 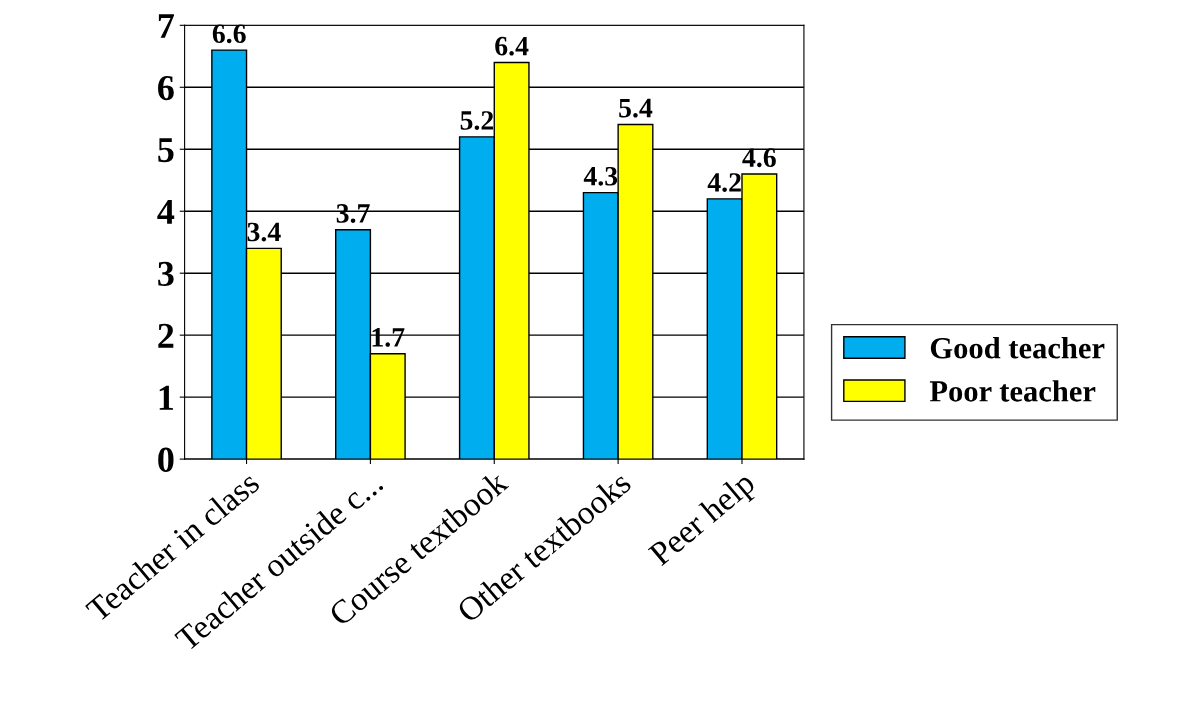 What do you see at coordinates (724, 182) in the screenshot?
I see `data-label: 4.2` at bounding box center [724, 182].